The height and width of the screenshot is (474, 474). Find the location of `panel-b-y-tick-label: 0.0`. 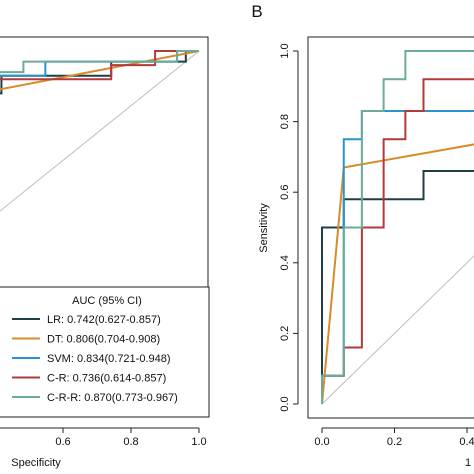

panel-b-y-tick-label: 0.0 is located at coordinates (285, 403).